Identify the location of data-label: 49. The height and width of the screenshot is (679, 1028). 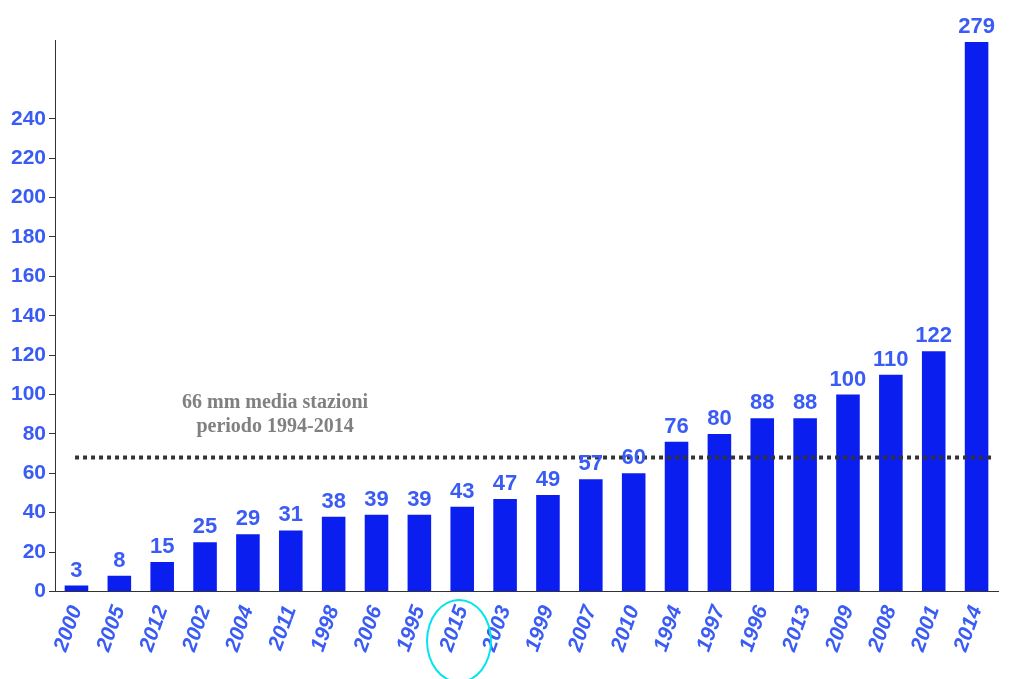
(548, 479).